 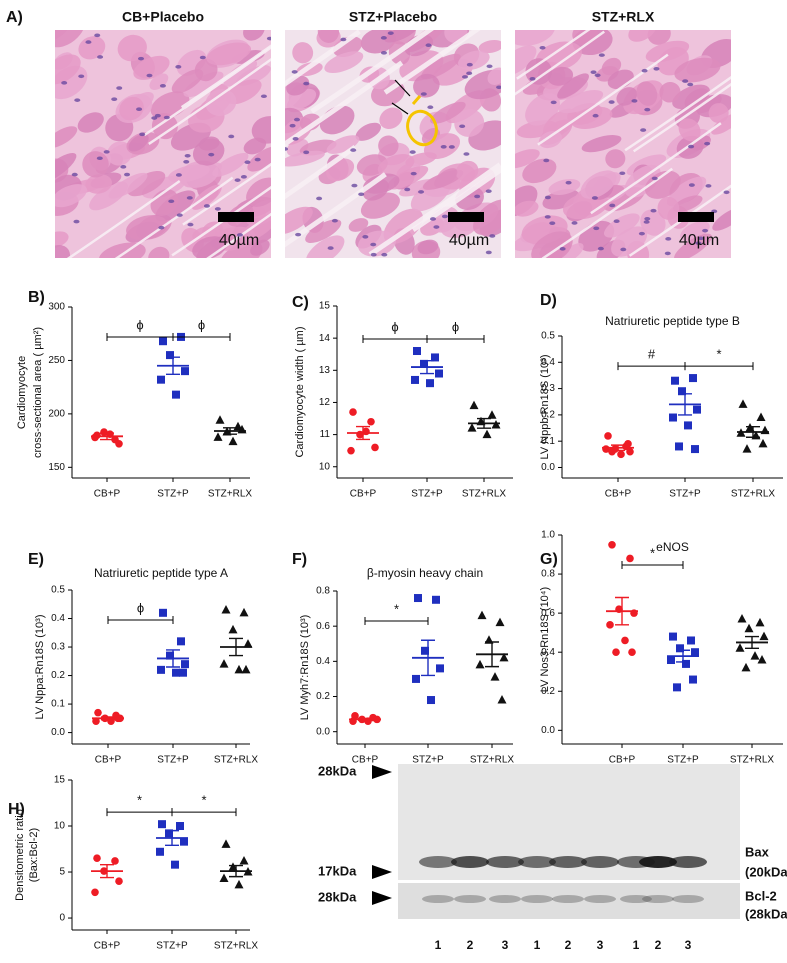 I want to click on y-tick-label: 1.0, so click(x=548, y=535).